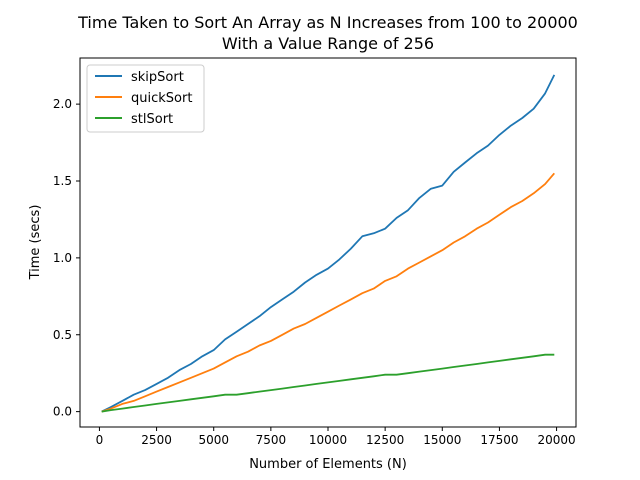 The image size is (640, 480). What do you see at coordinates (62, 412) in the screenshot?
I see `y-tick-label: 0.0` at bounding box center [62, 412].